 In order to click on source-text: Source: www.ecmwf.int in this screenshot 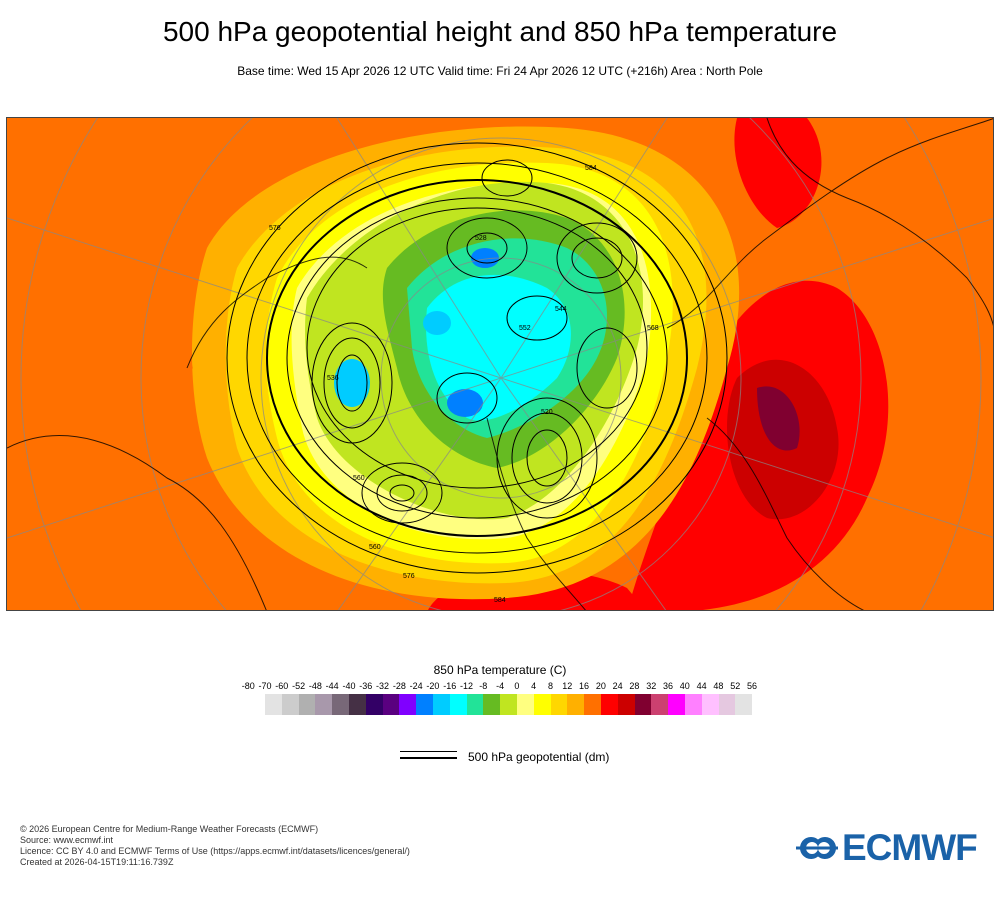, I will do `click(67, 840)`.